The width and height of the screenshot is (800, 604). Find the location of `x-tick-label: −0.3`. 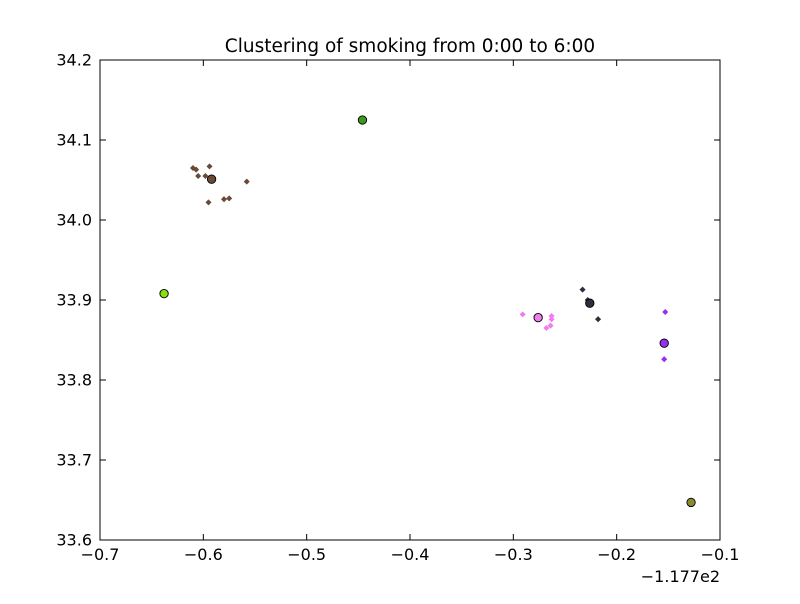

x-tick-label: −0.3 is located at coordinates (513, 554).